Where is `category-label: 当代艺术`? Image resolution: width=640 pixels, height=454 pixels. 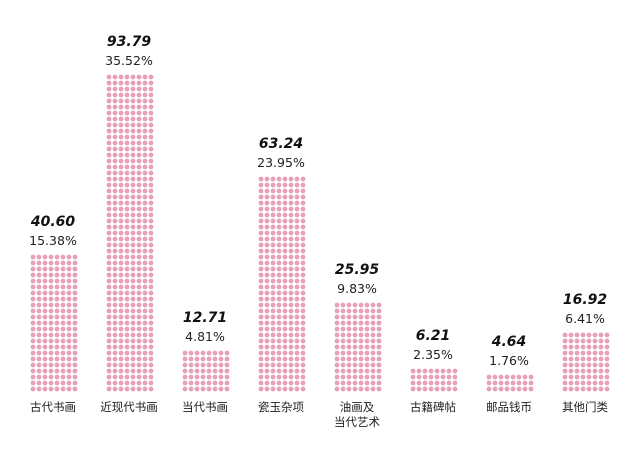
category-label: 当代艺术 is located at coordinates (357, 422).